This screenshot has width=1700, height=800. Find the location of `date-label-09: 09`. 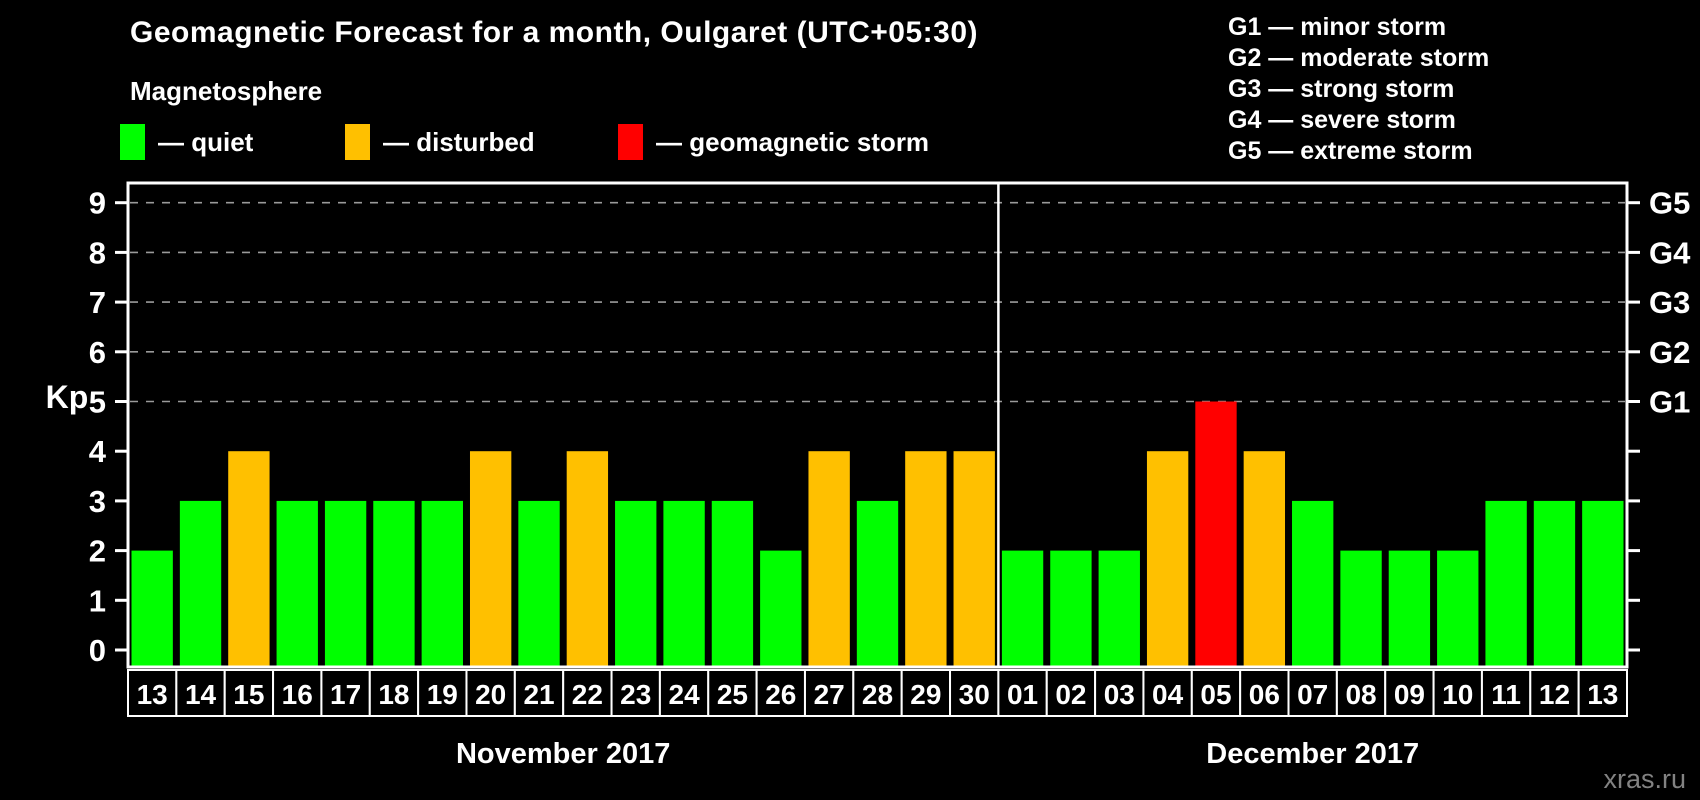

date-label-09: 09 is located at coordinates (1409, 694).